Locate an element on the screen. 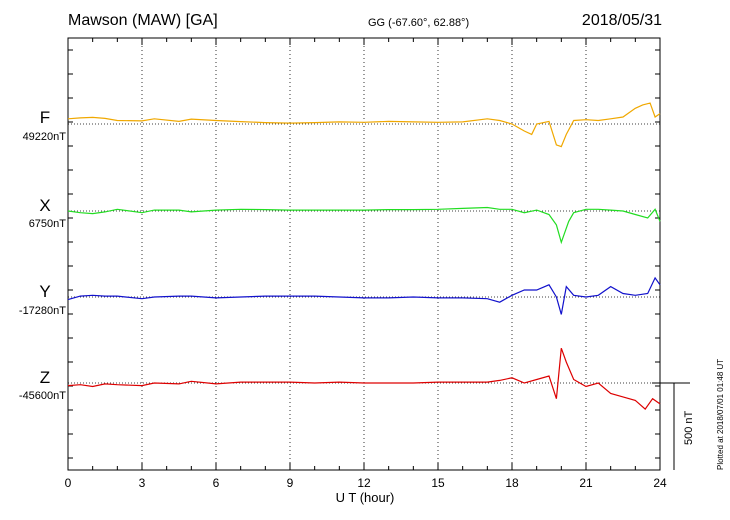 This screenshot has height=520, width=730. channel-x-baseline: 6750nT is located at coordinates (47, 224).